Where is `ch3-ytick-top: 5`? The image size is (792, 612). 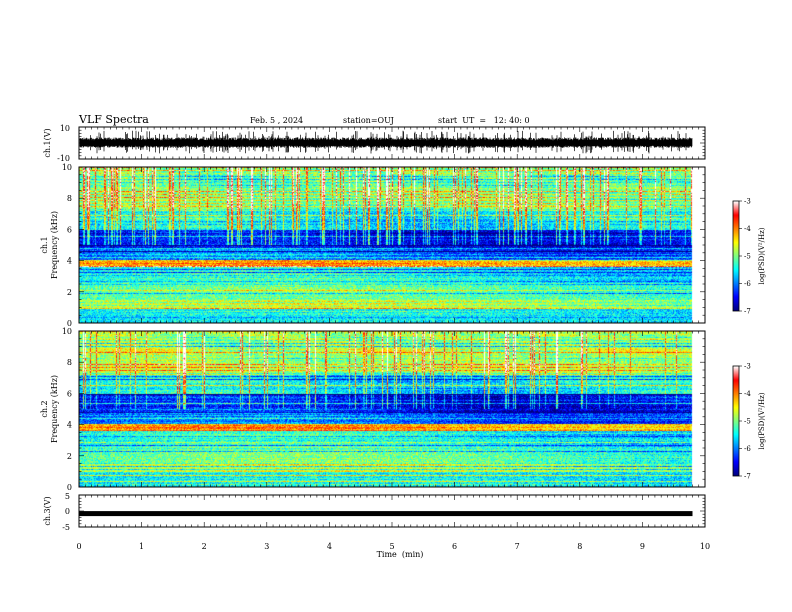
ch3-ytick-top: 5 is located at coordinates (67, 496).